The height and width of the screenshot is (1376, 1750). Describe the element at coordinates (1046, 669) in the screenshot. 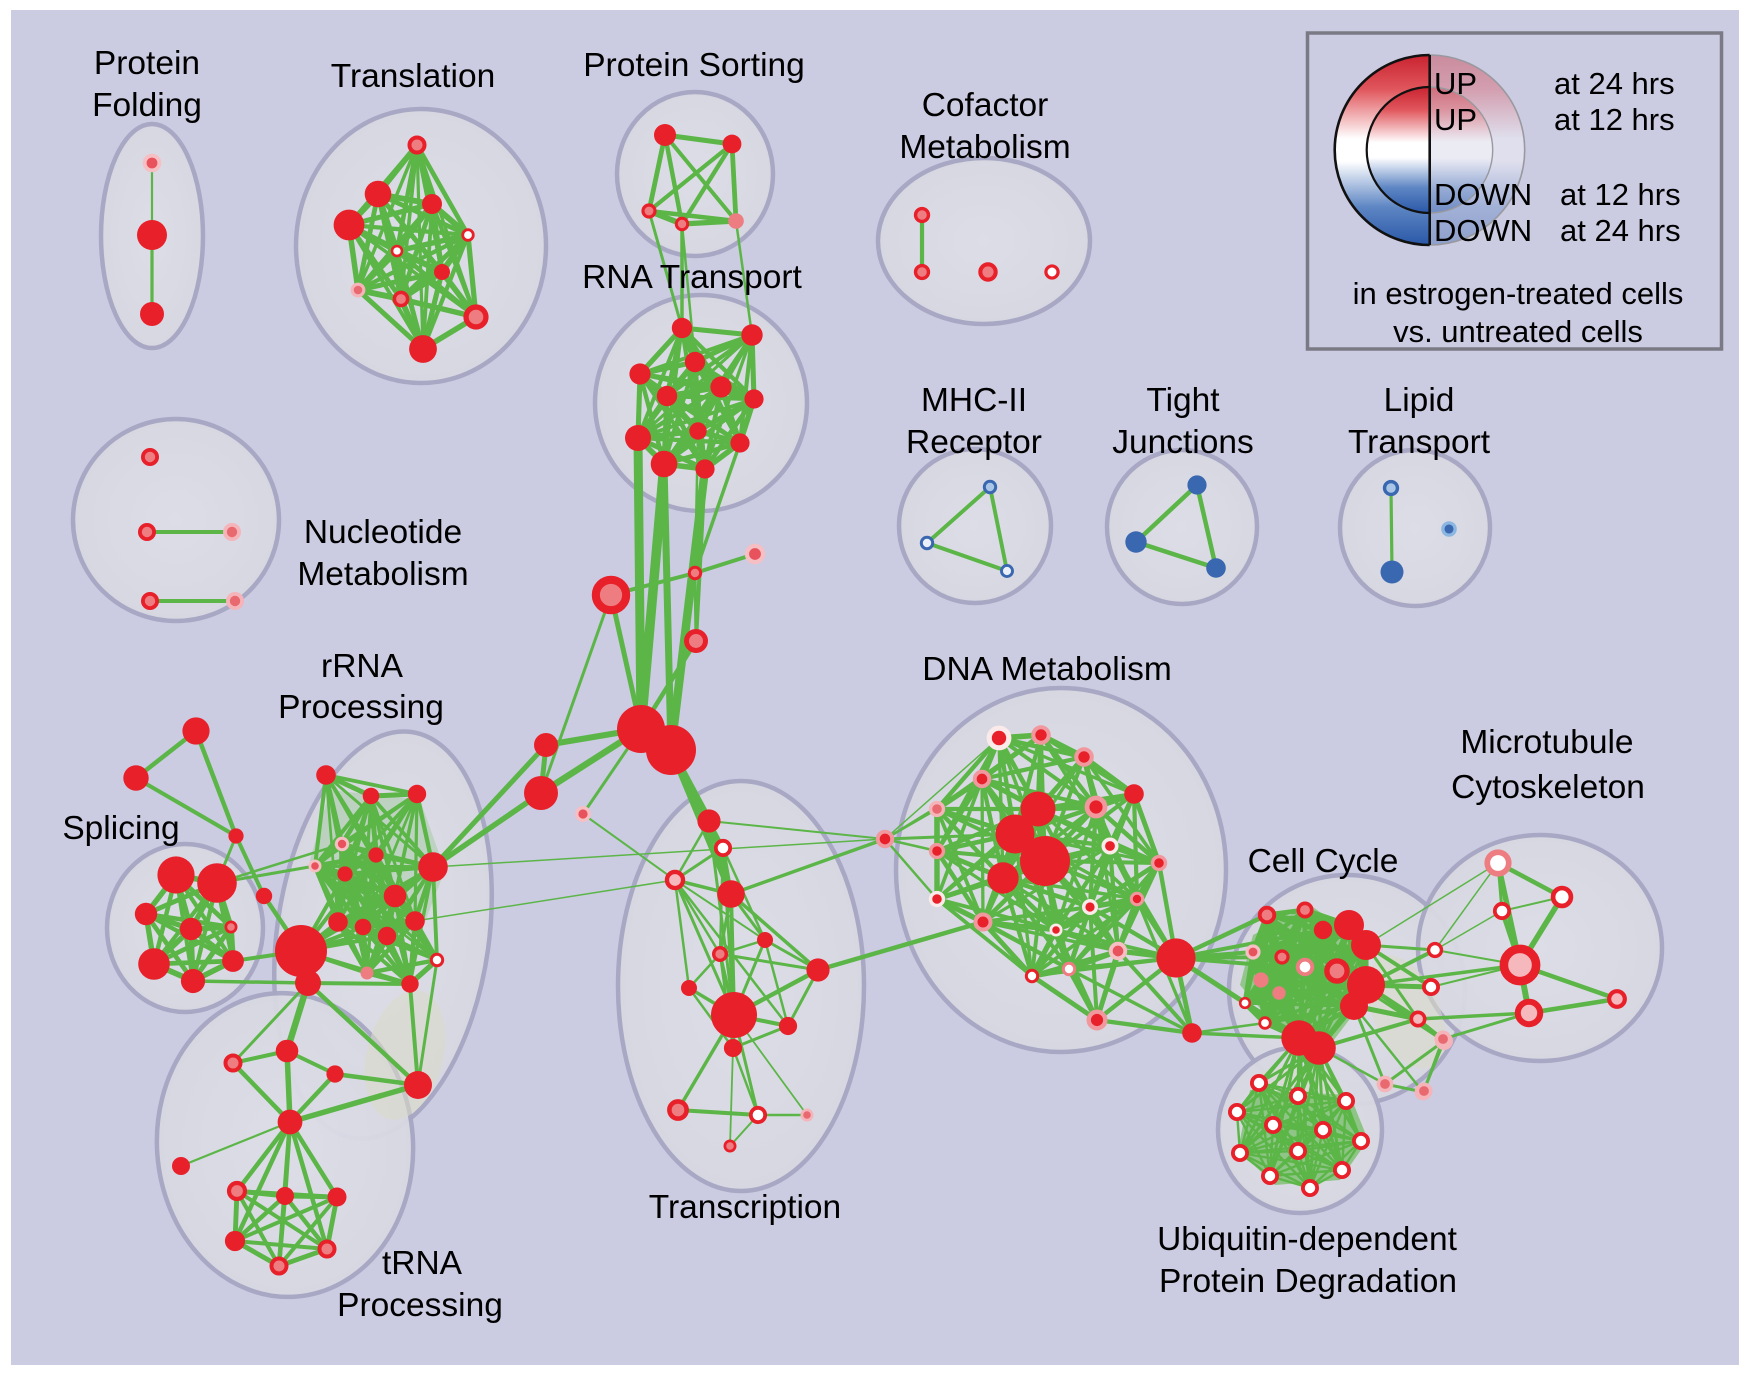

I see `svg-text: DNA Metabolism` at that location.